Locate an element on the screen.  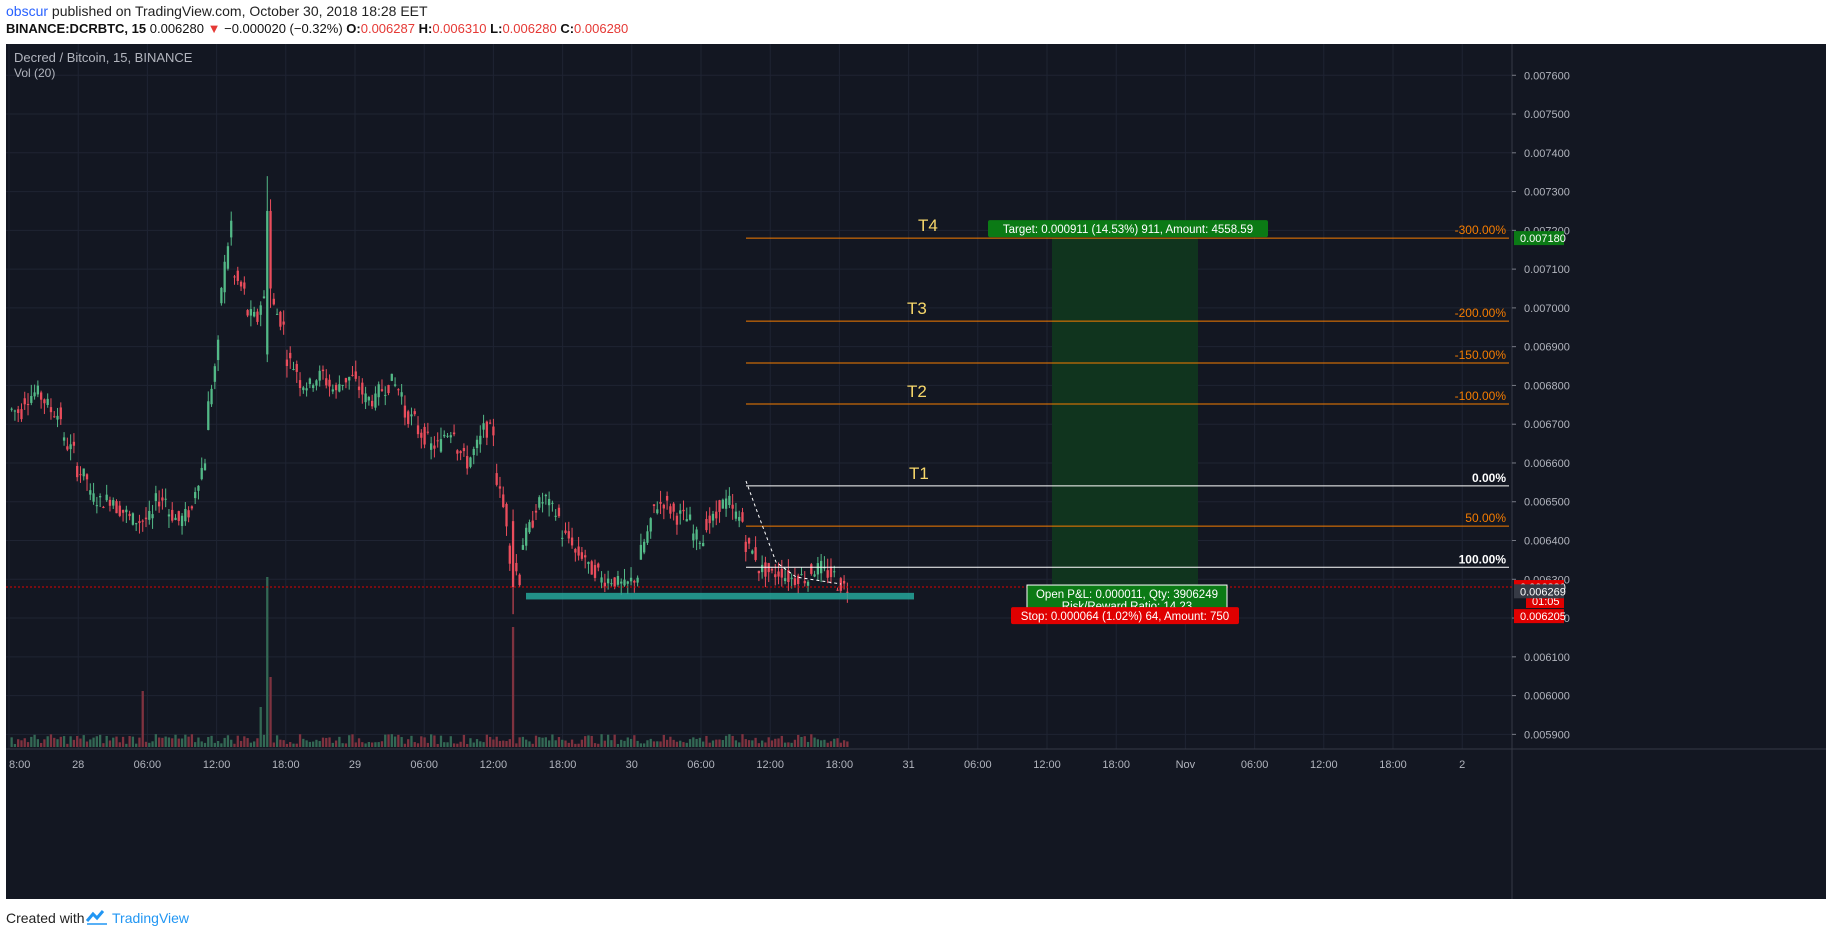
fib-target-tag: T4 is located at coordinates (928, 225).